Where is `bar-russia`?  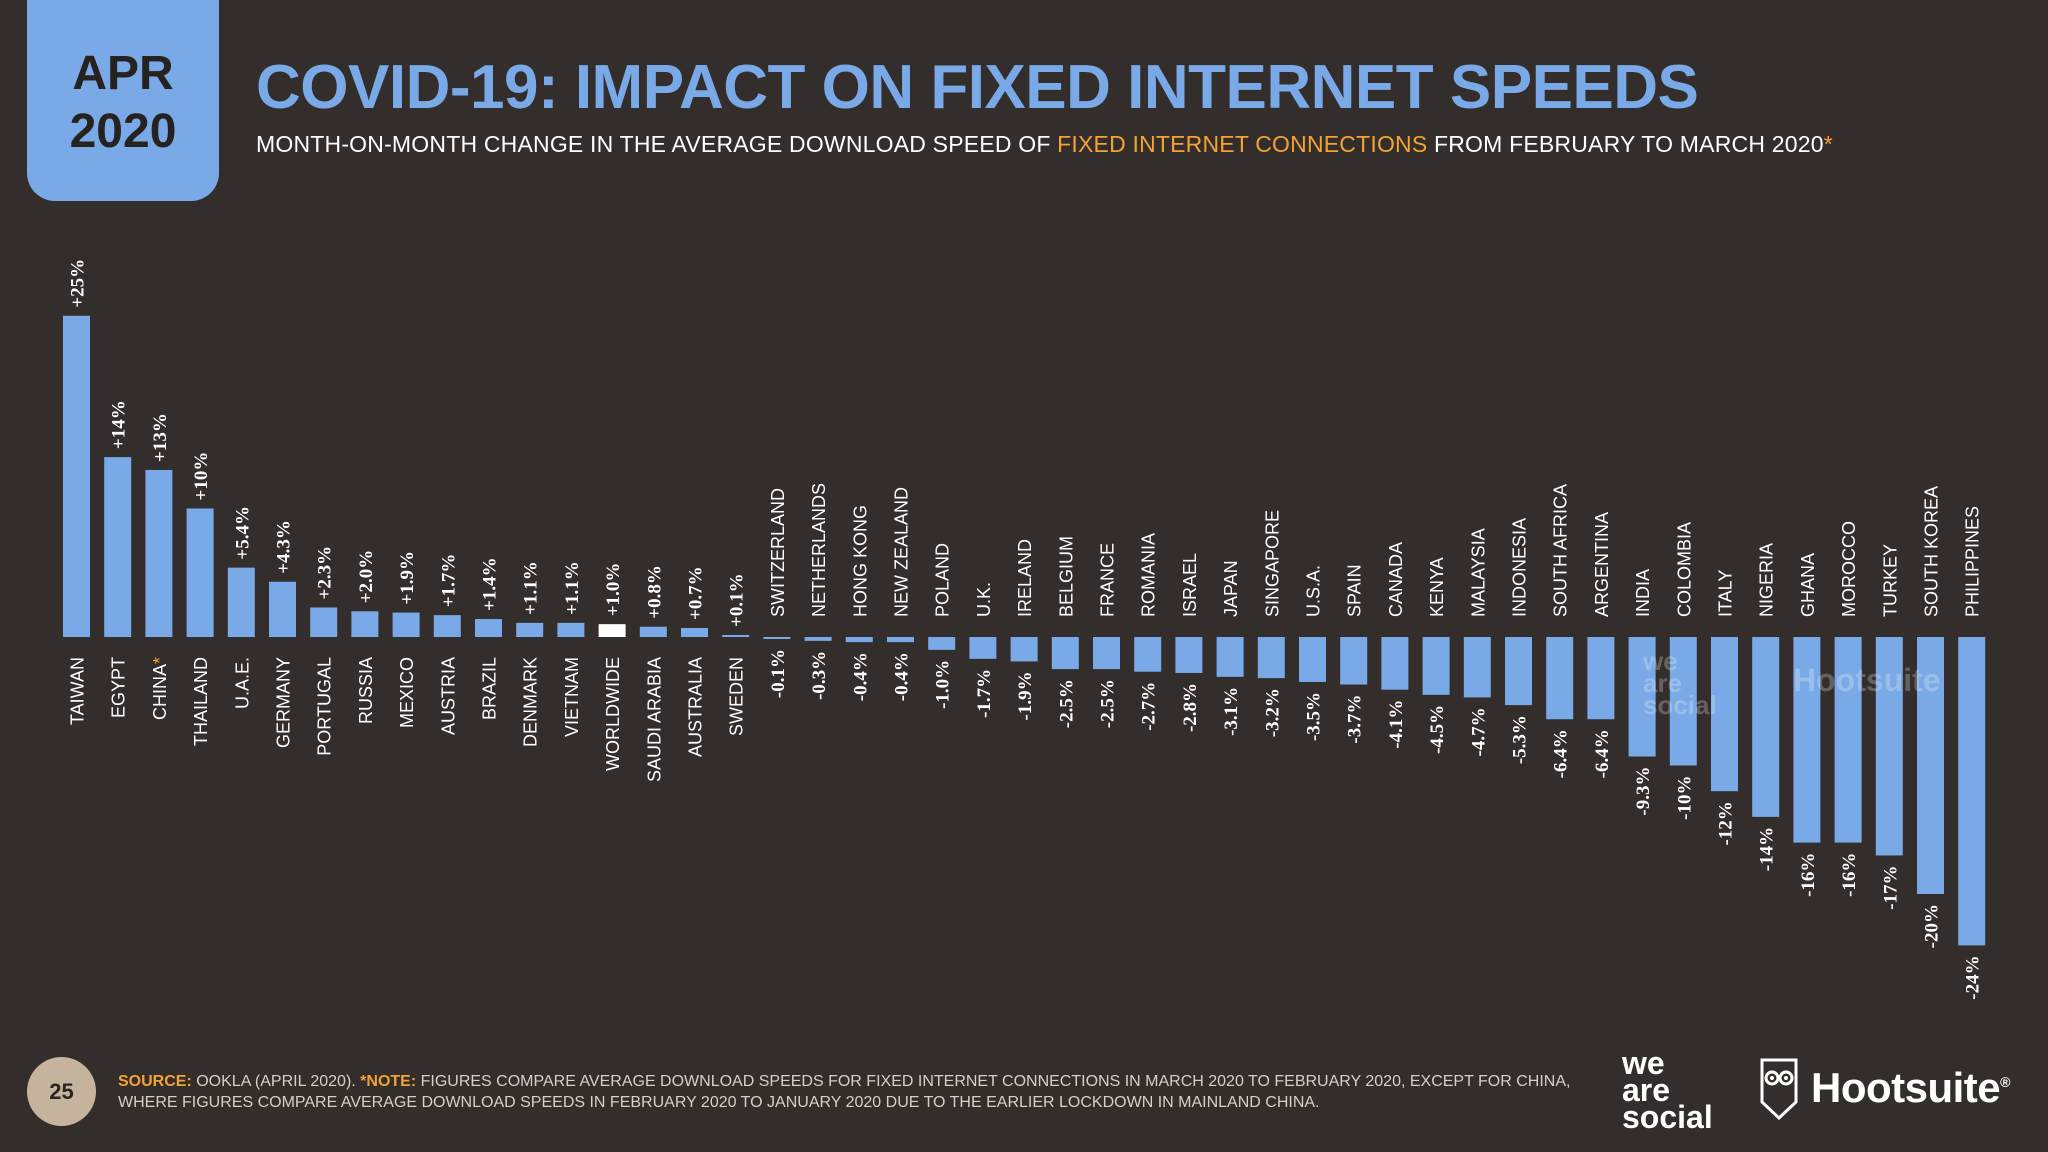 bar-russia is located at coordinates (365, 624).